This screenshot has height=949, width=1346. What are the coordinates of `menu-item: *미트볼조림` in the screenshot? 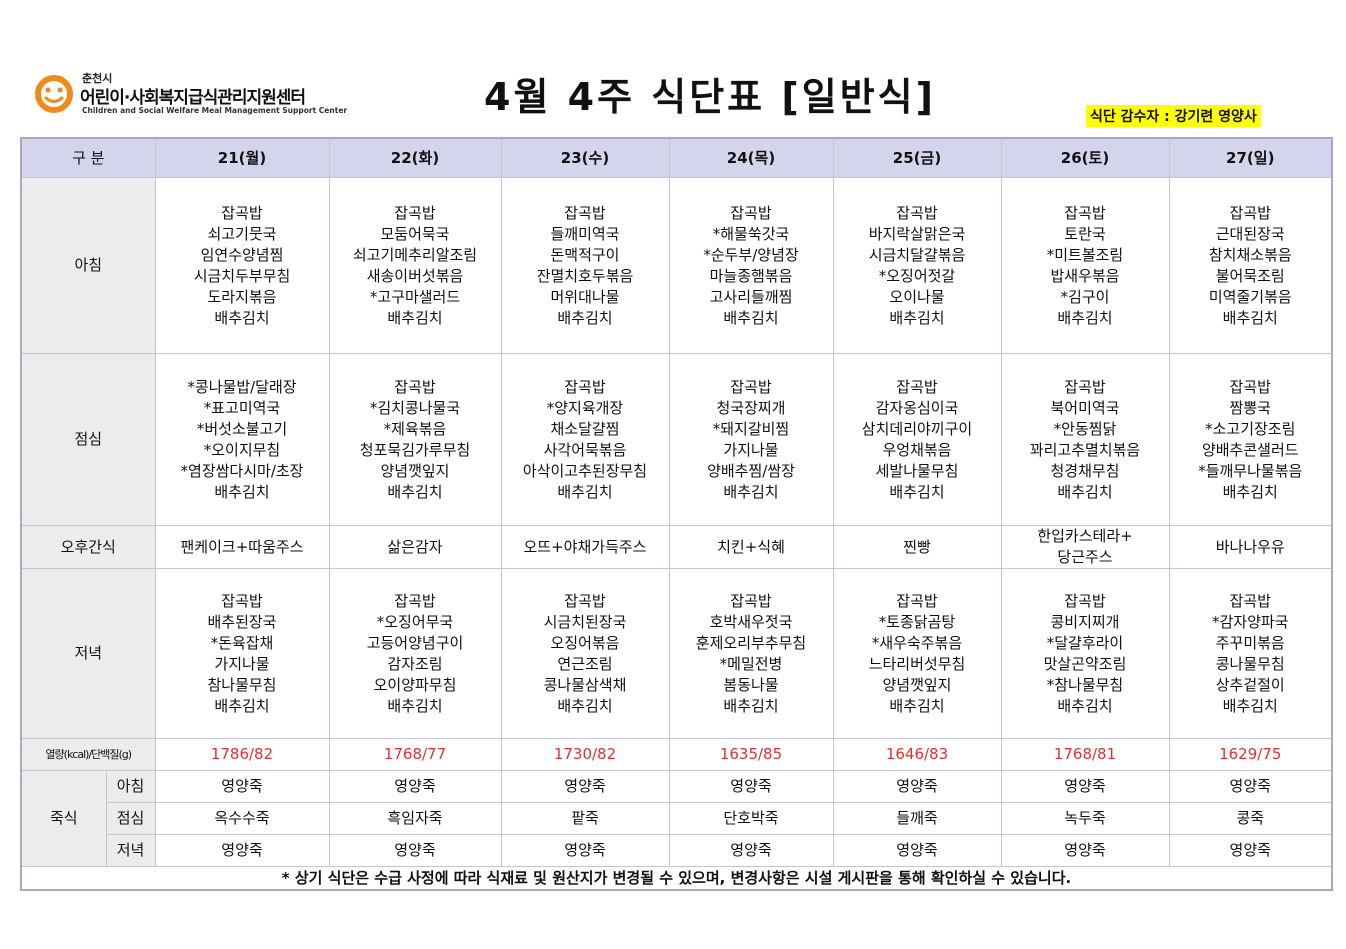 It's located at (1085, 254).